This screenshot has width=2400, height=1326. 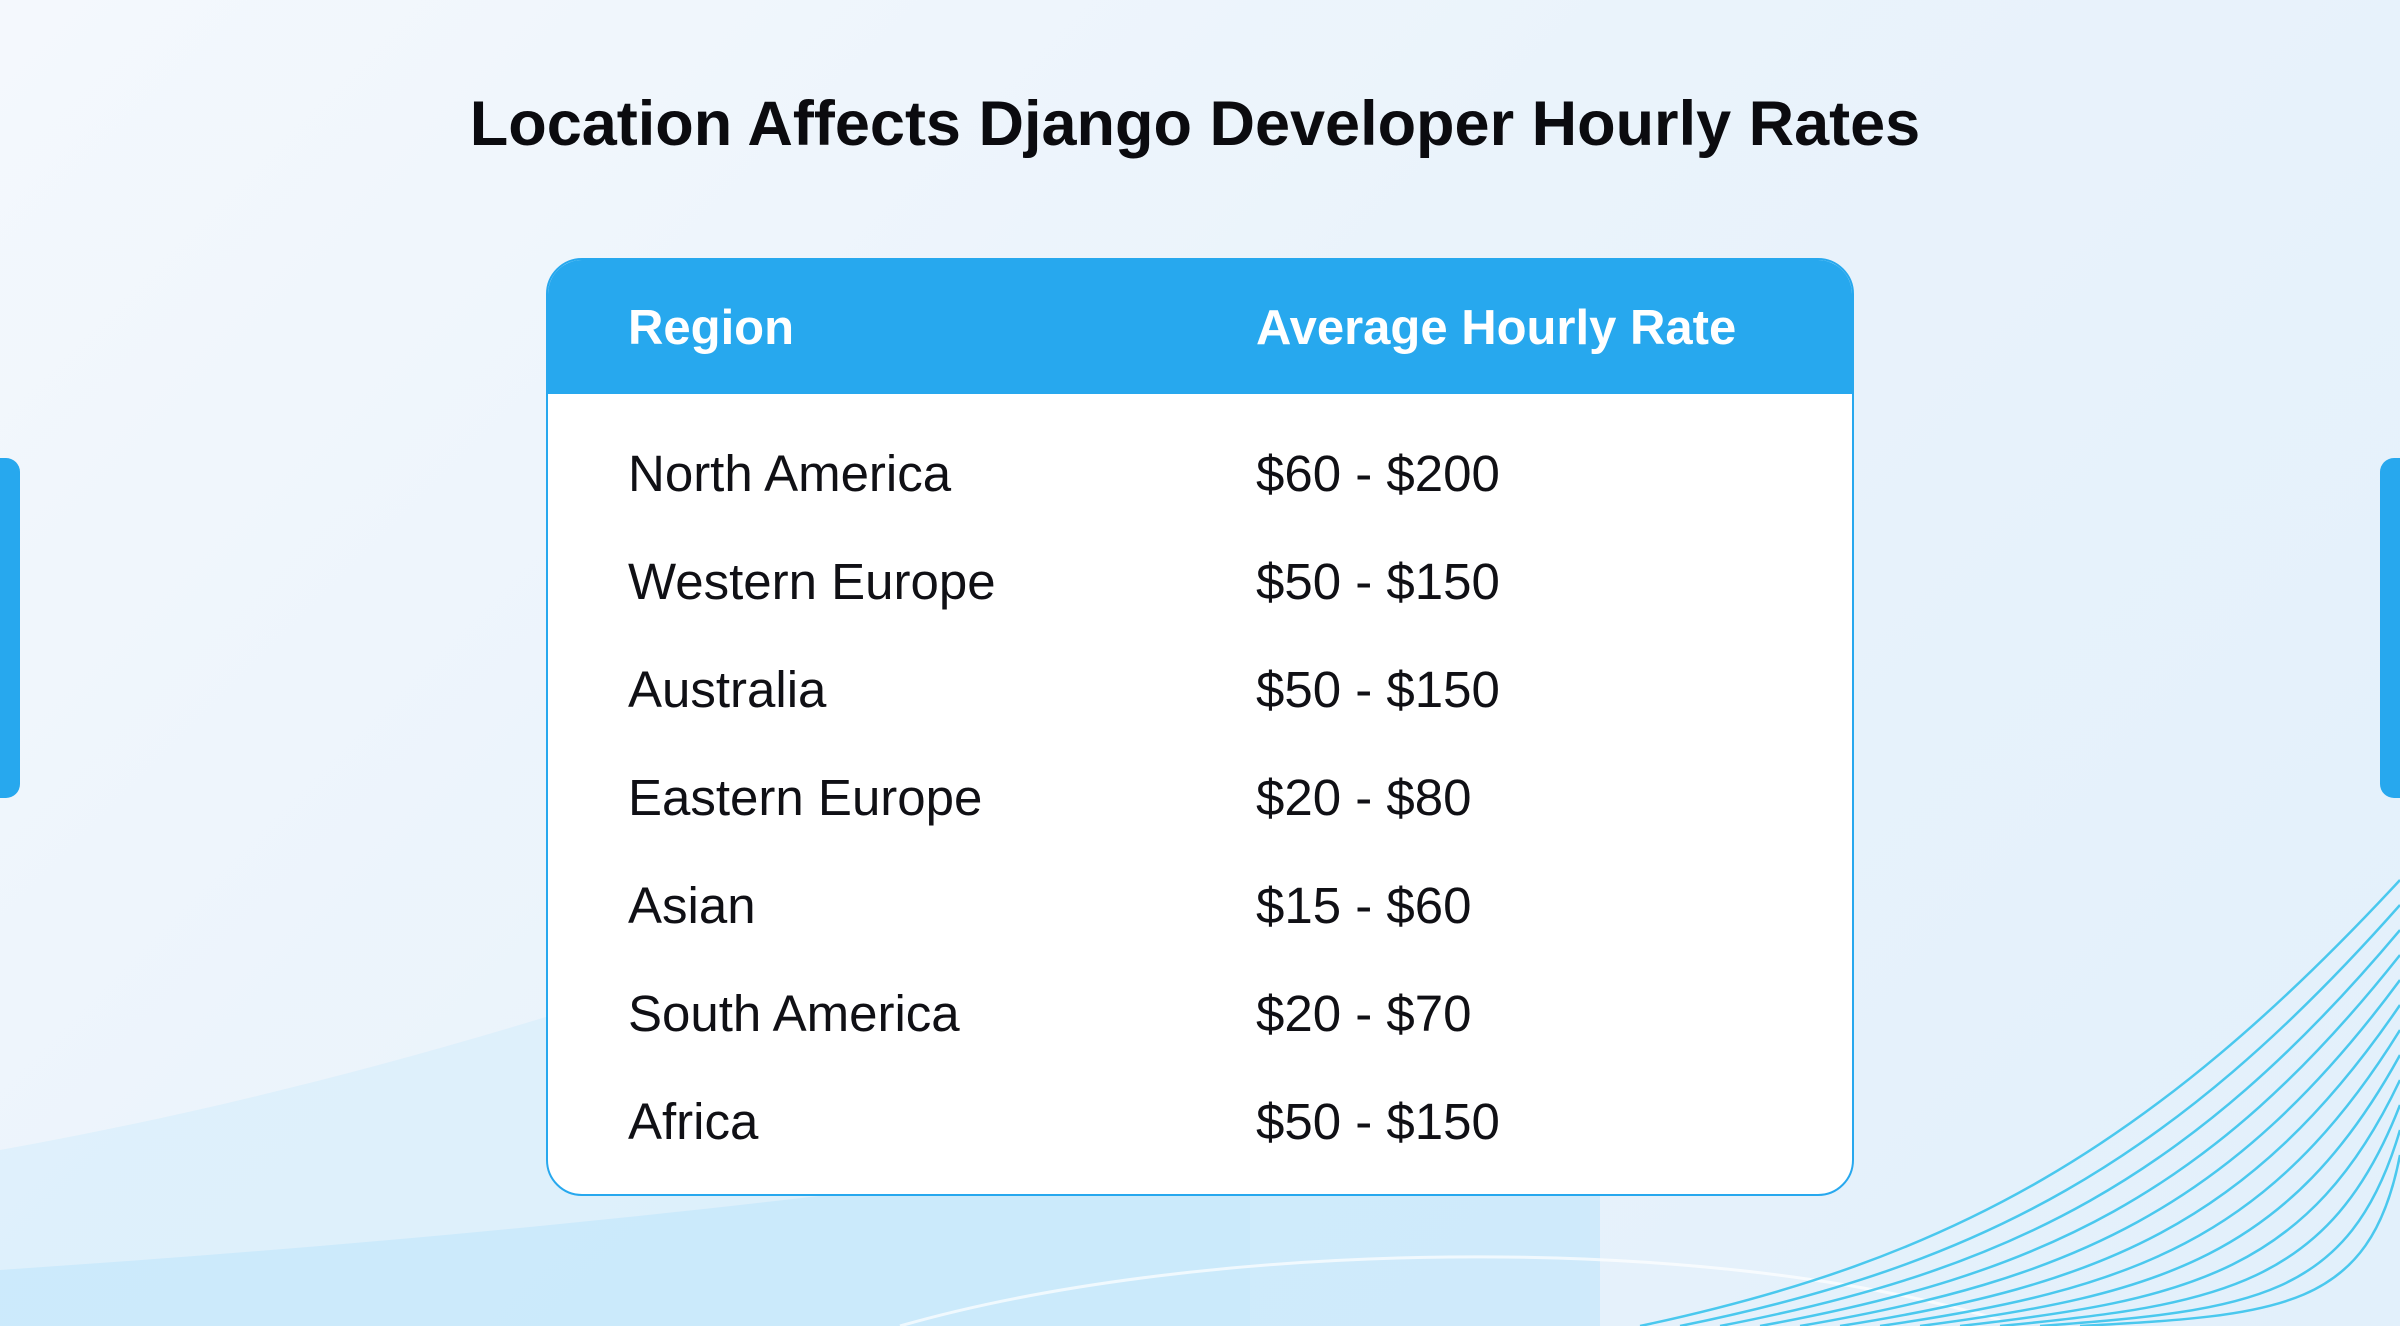 What do you see at coordinates (1200, 1143) in the screenshot?
I see `table-row: Africa $50 - $150` at bounding box center [1200, 1143].